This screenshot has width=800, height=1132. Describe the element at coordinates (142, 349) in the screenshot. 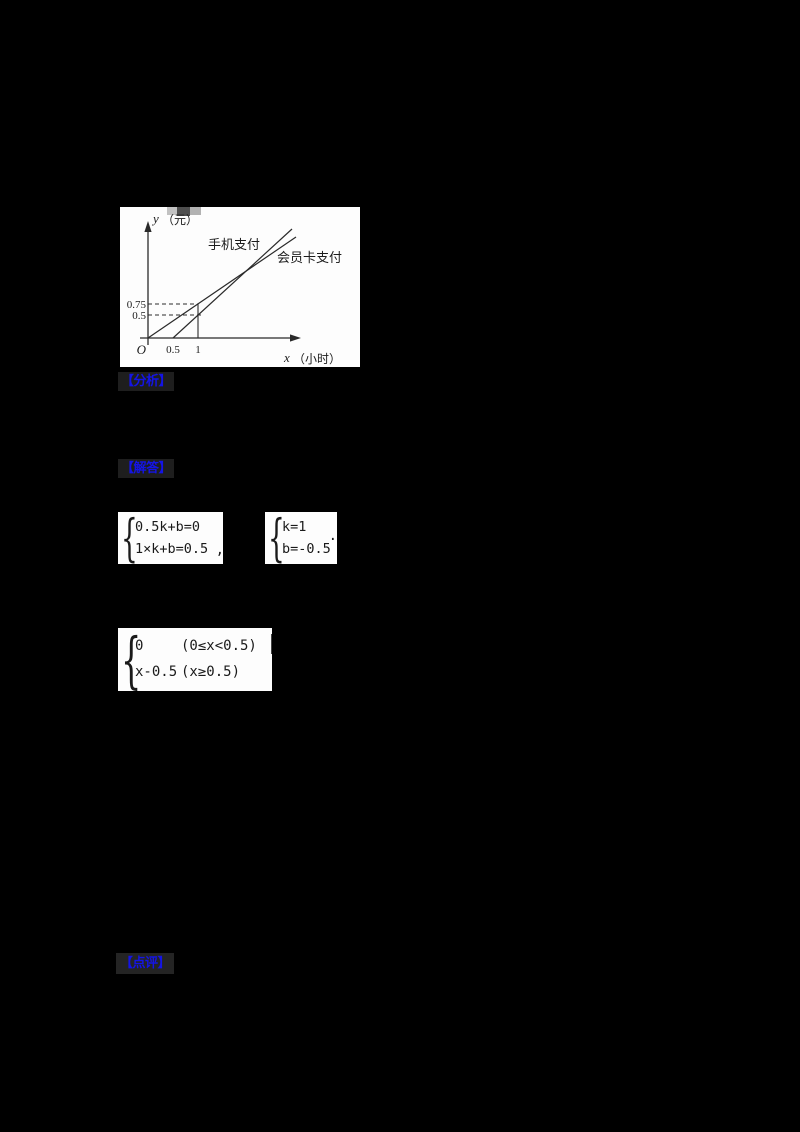

I see `origin-label: O` at that location.